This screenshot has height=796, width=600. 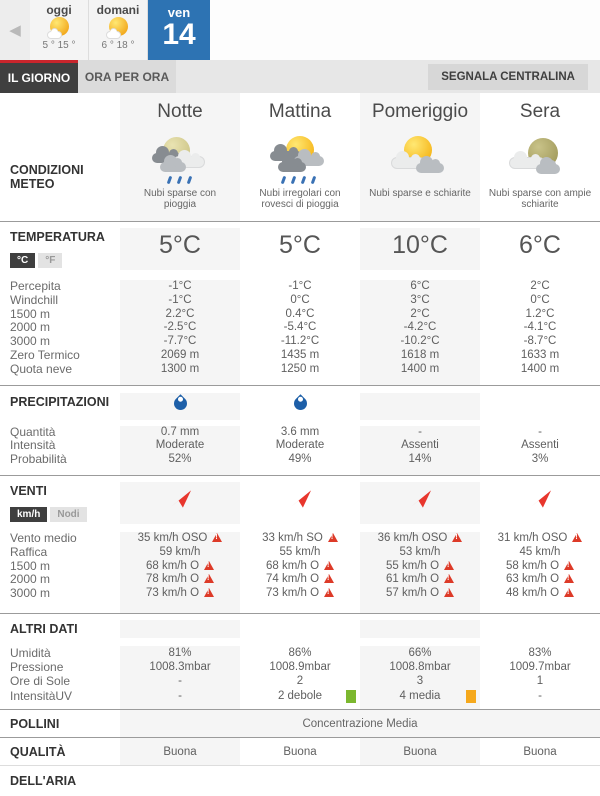 I want to click on table-row: 1500 m 2.2°C 0.4°C 2°C 1.2°C, so click(x=300, y=314).